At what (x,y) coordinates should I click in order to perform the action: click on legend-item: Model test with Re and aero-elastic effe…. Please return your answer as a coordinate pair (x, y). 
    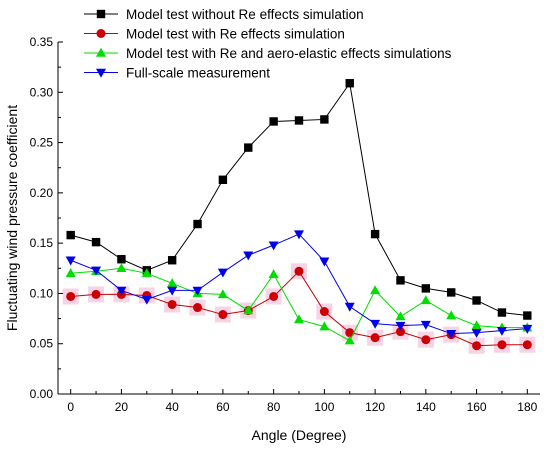
    Looking at the image, I should click on (268, 53).